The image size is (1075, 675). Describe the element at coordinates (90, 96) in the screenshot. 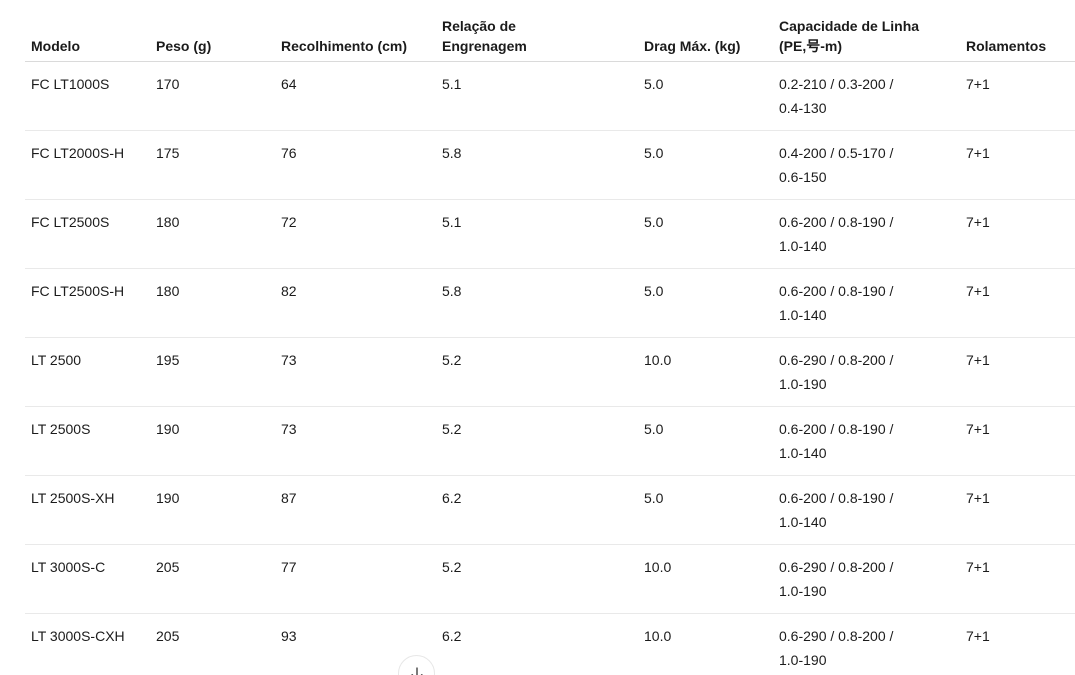

I see `cell-model: FC LT1000S` at that location.